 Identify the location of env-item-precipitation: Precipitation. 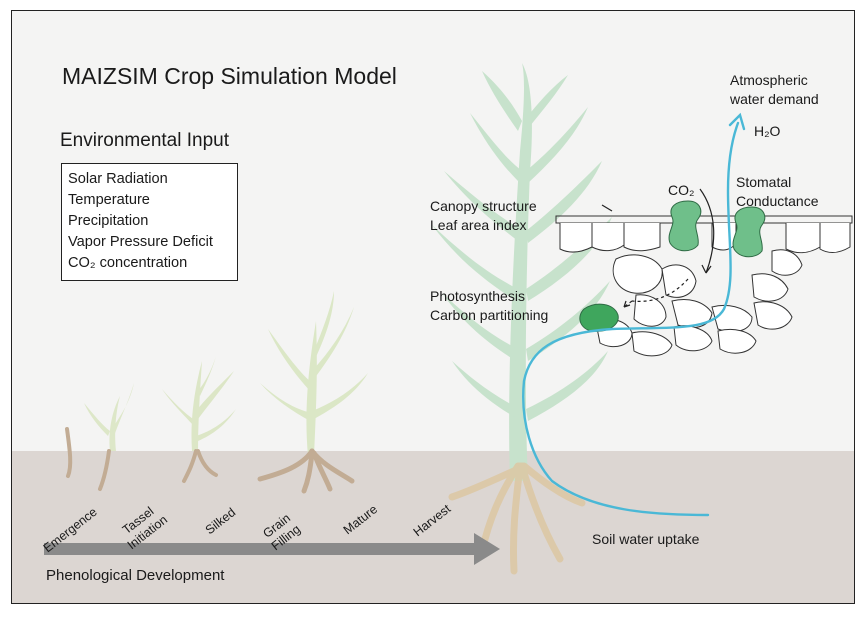
(108, 221).